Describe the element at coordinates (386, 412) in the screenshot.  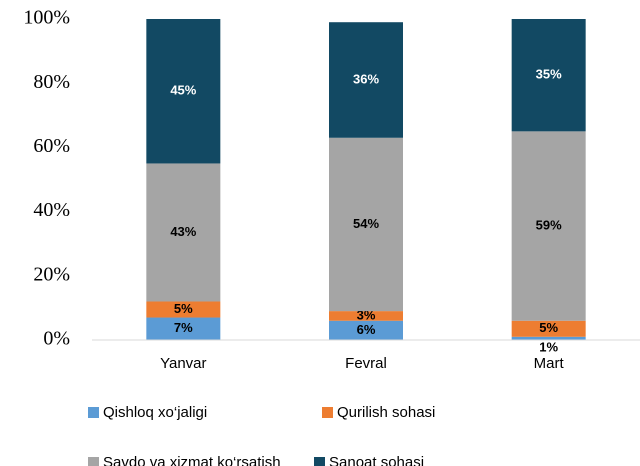
I see `legend-label: Qurilish sohasi` at that location.